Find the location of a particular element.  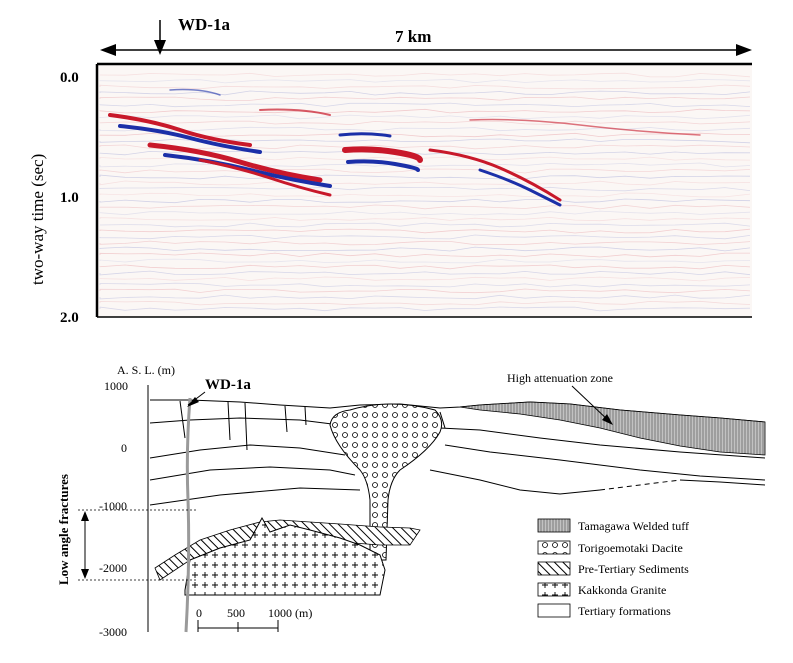

tertiary-layer-lines is located at coordinates (457, 458).